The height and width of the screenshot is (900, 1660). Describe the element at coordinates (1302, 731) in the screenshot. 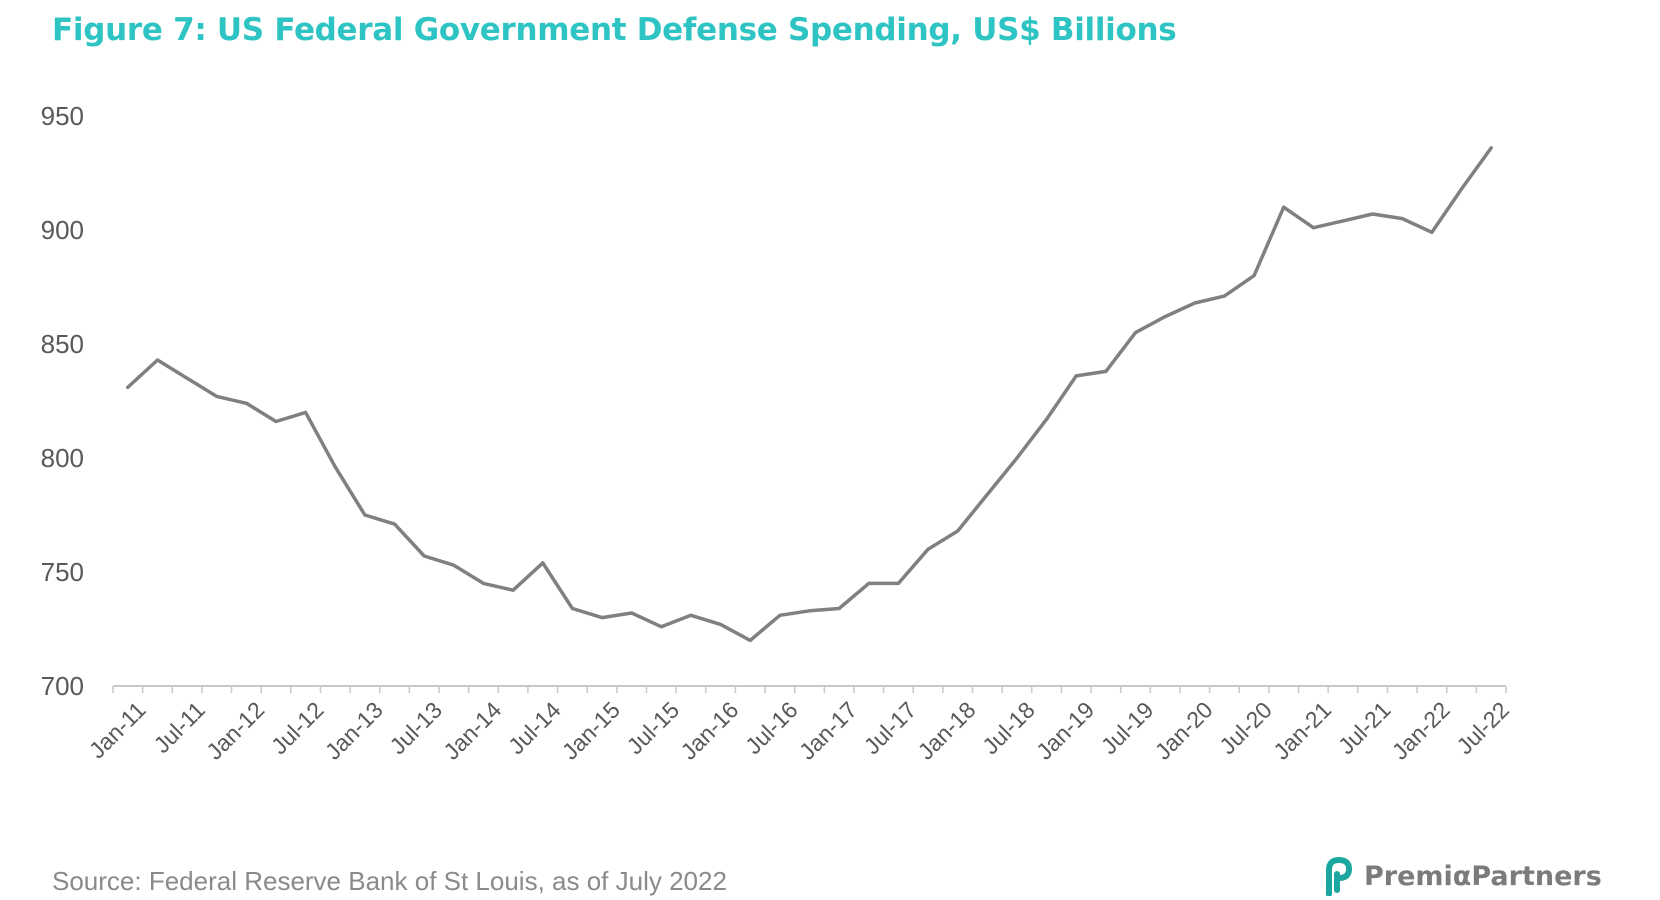

I see `x-tick-label: Jan-21` at that location.